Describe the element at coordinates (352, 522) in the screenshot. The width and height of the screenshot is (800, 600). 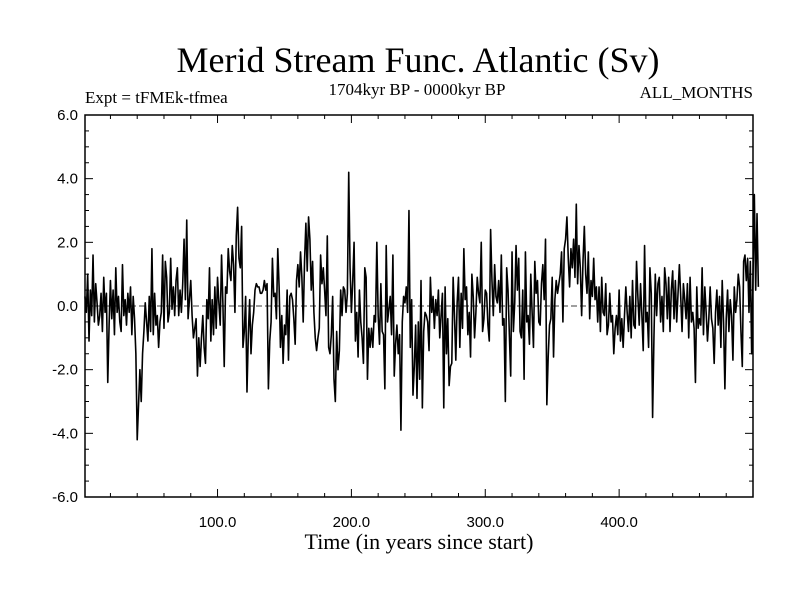
I see `x-tick-label: 200.0` at that location.